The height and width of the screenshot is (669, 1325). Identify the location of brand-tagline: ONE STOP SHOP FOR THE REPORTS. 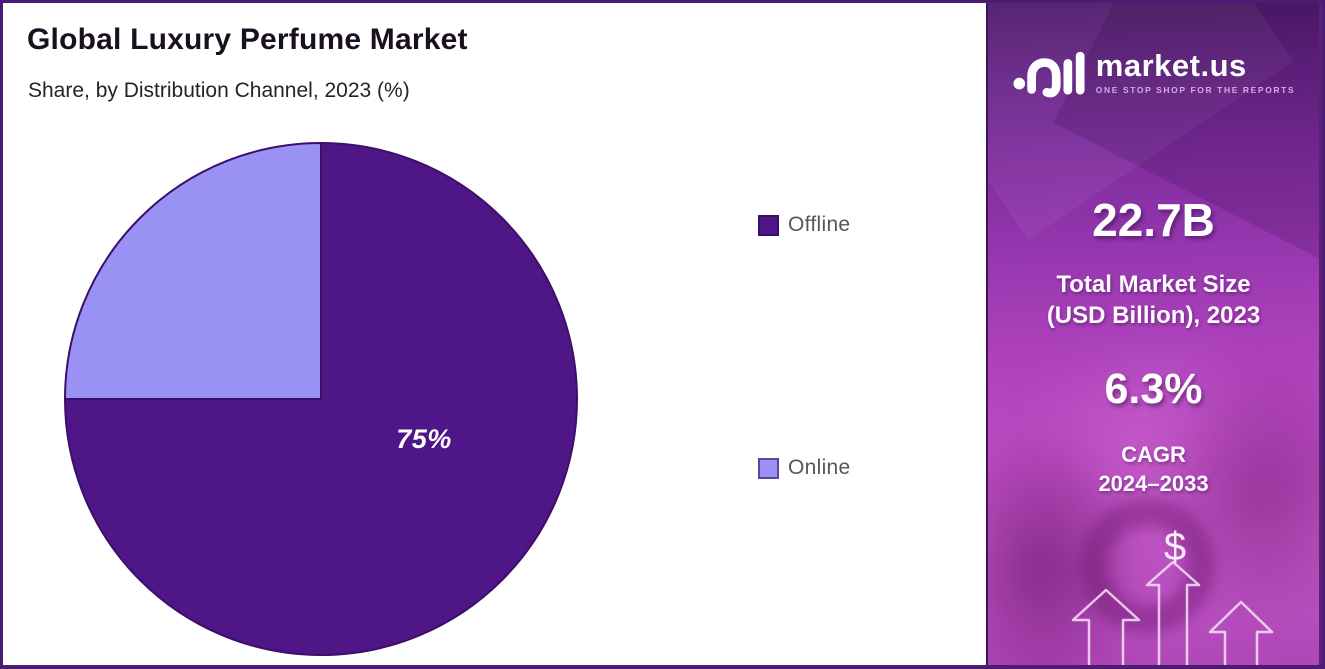
(1195, 89).